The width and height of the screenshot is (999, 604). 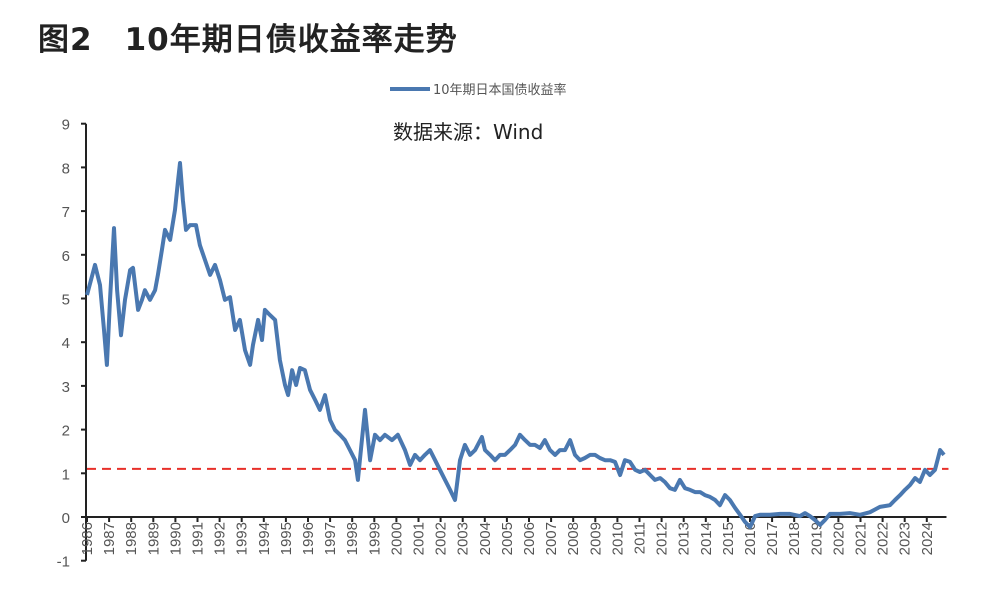 I want to click on x-tick-label: 2014, so click(x=706, y=538).